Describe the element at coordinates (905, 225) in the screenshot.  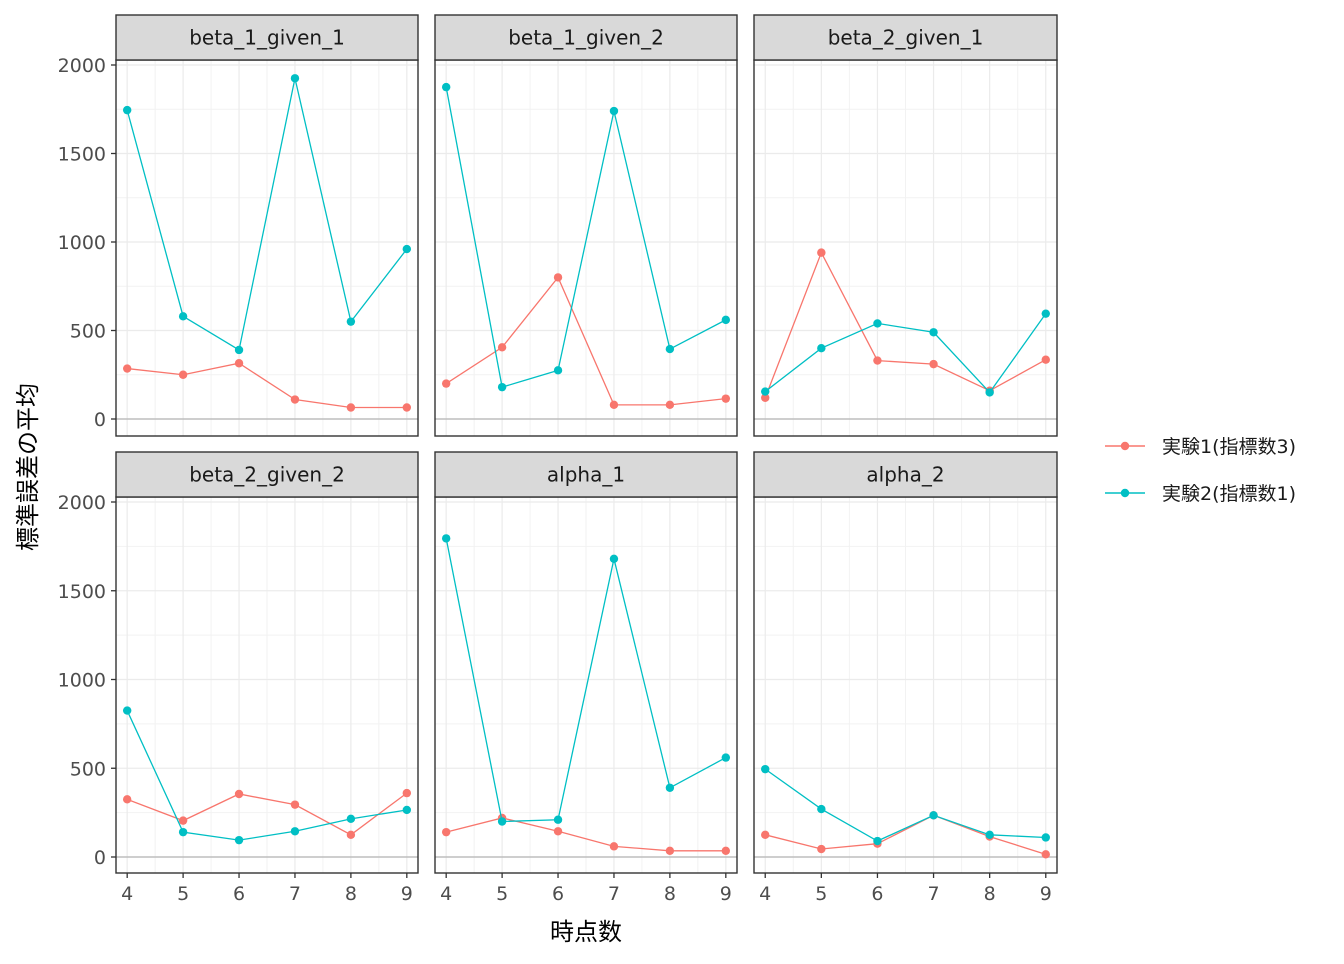
I see `facet-panel: beta_2_given_1` at that location.